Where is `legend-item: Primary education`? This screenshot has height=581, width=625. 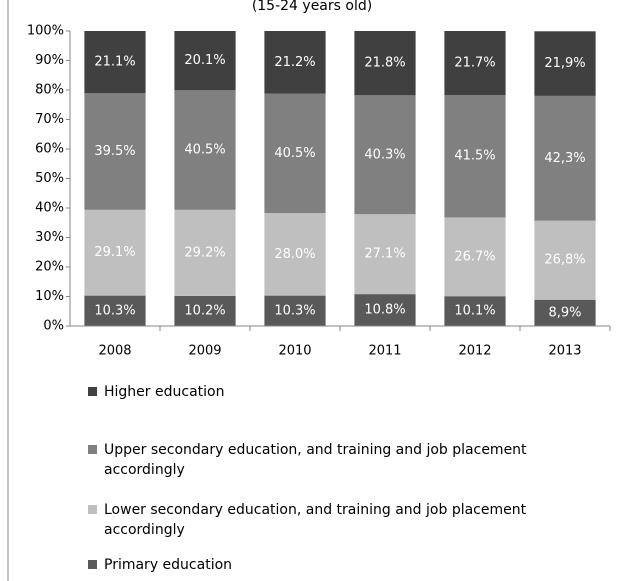
legend-item: Primary education is located at coordinates (333, 565).